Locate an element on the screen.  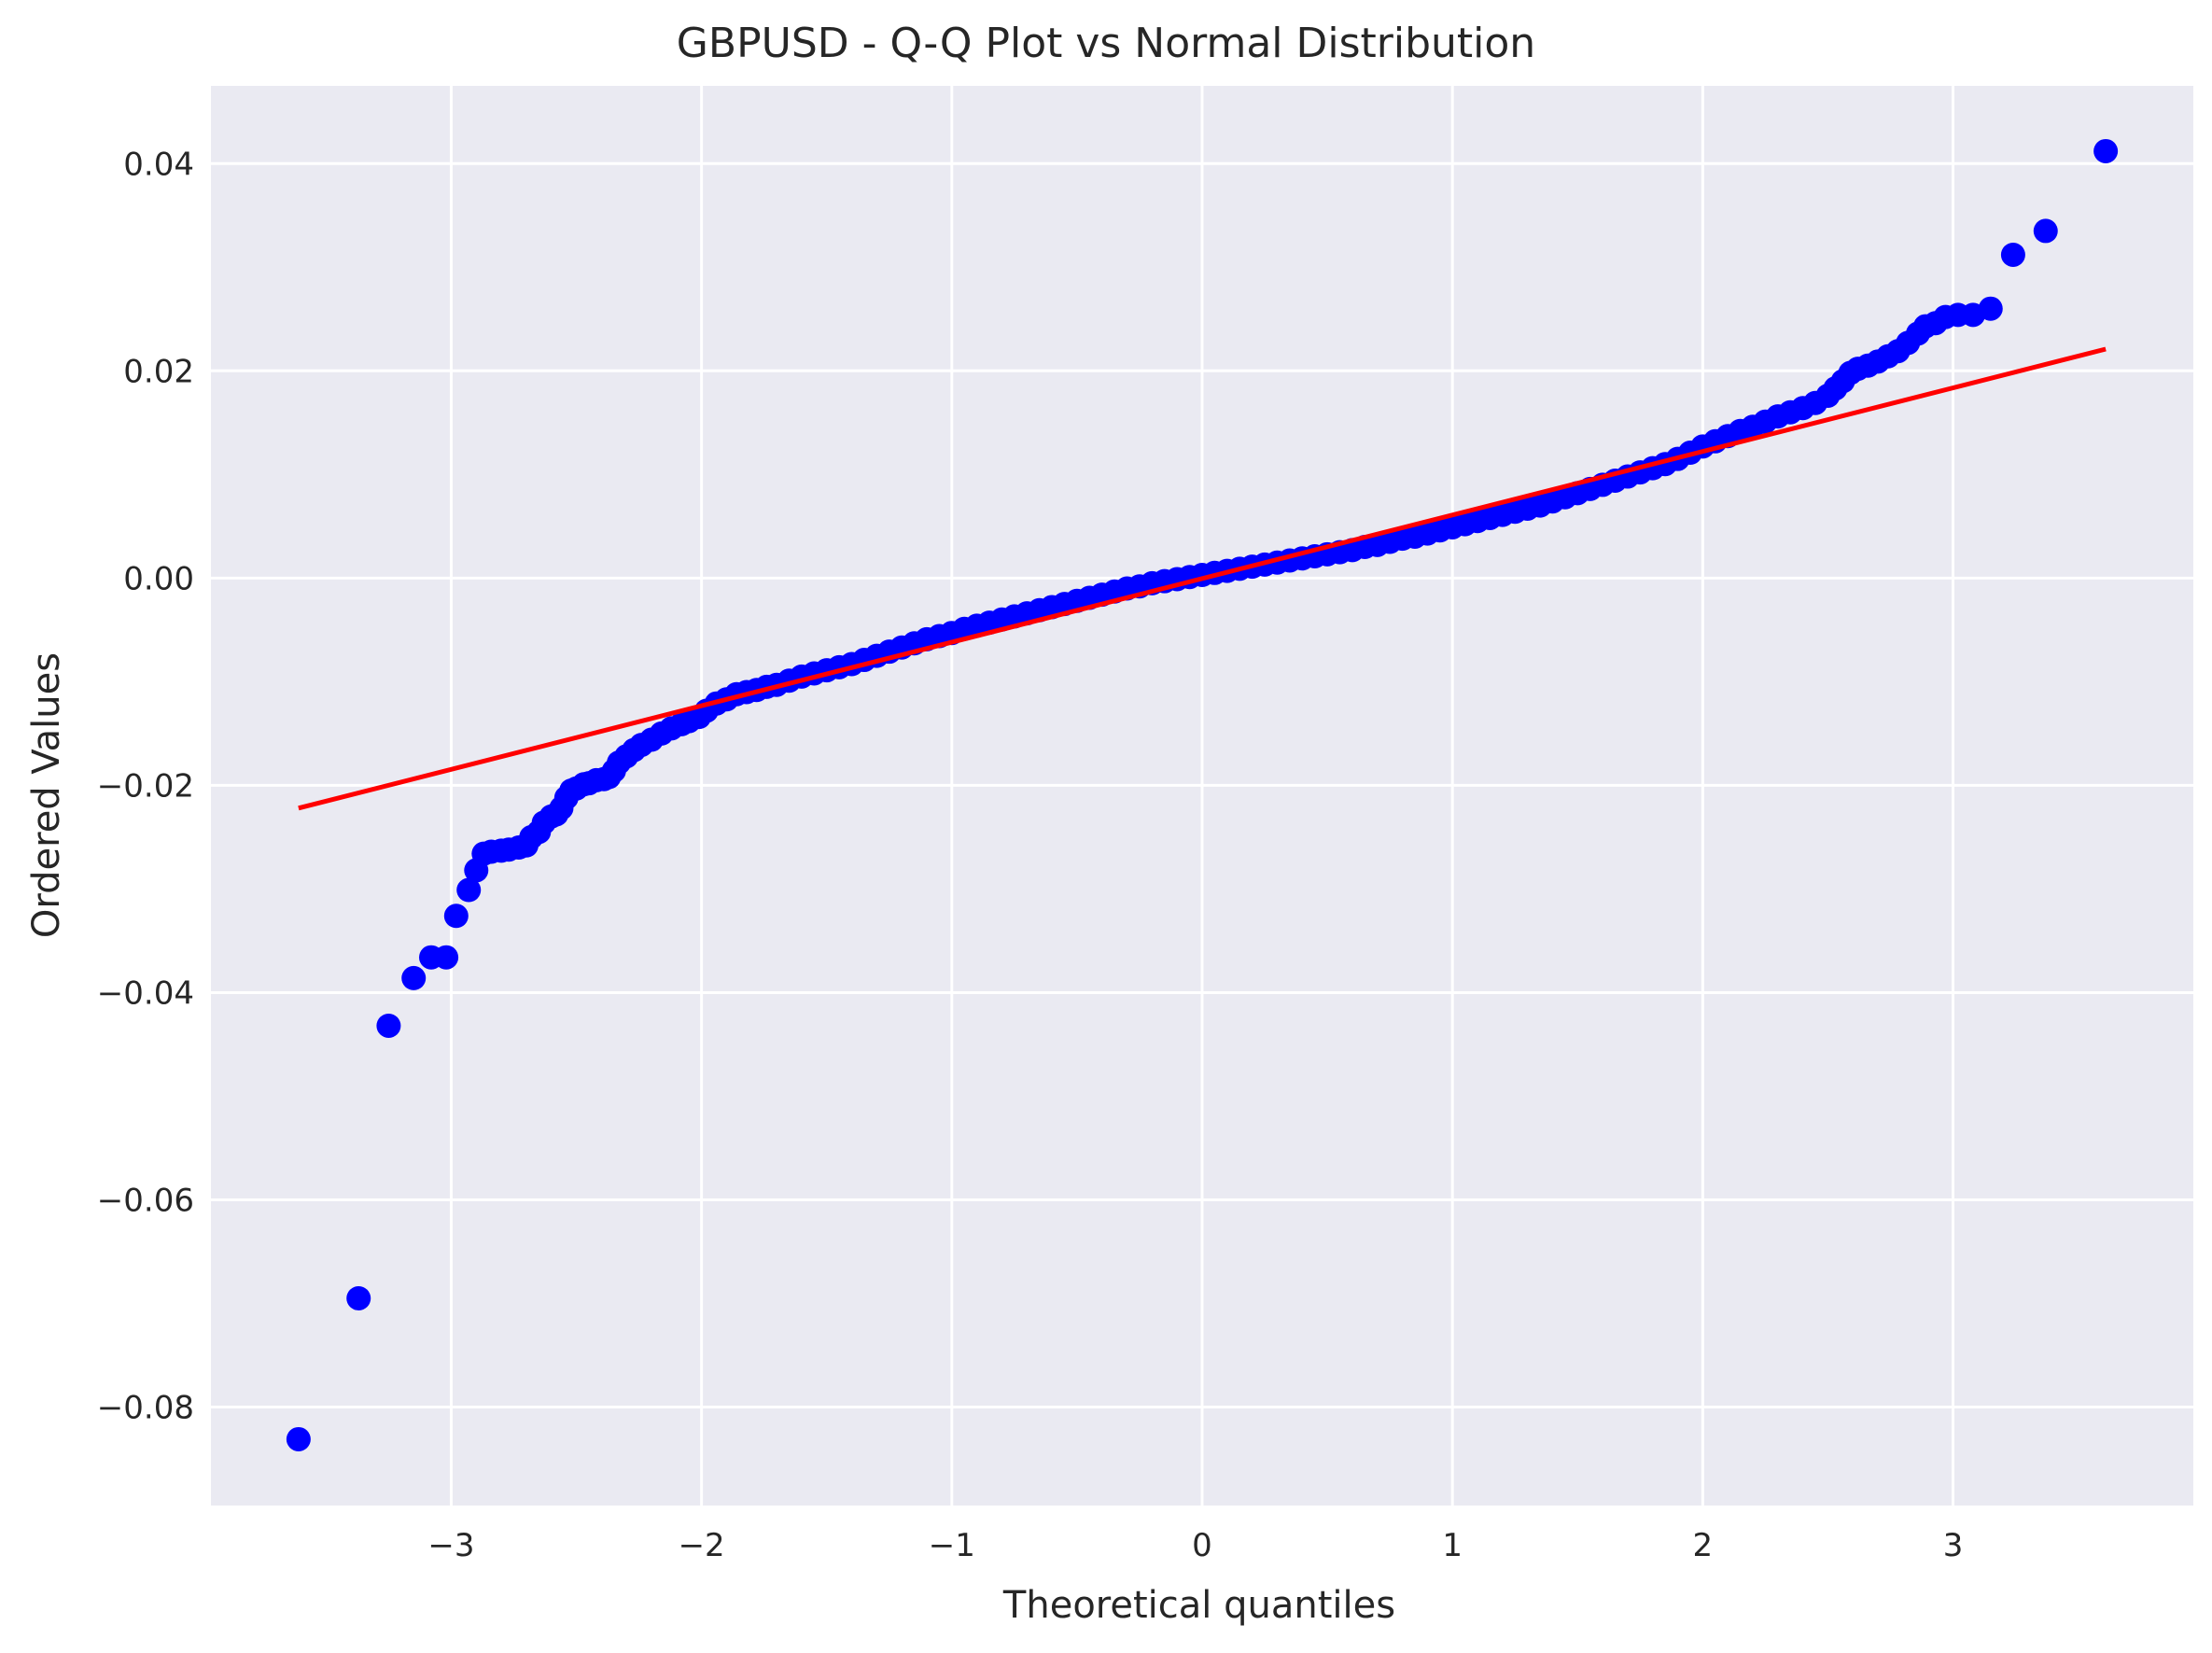
y-tick-labels: 0.04 0.02 0.00 −0.02 −0.04 −0.06 −0.08 is located at coordinates (145, 786).